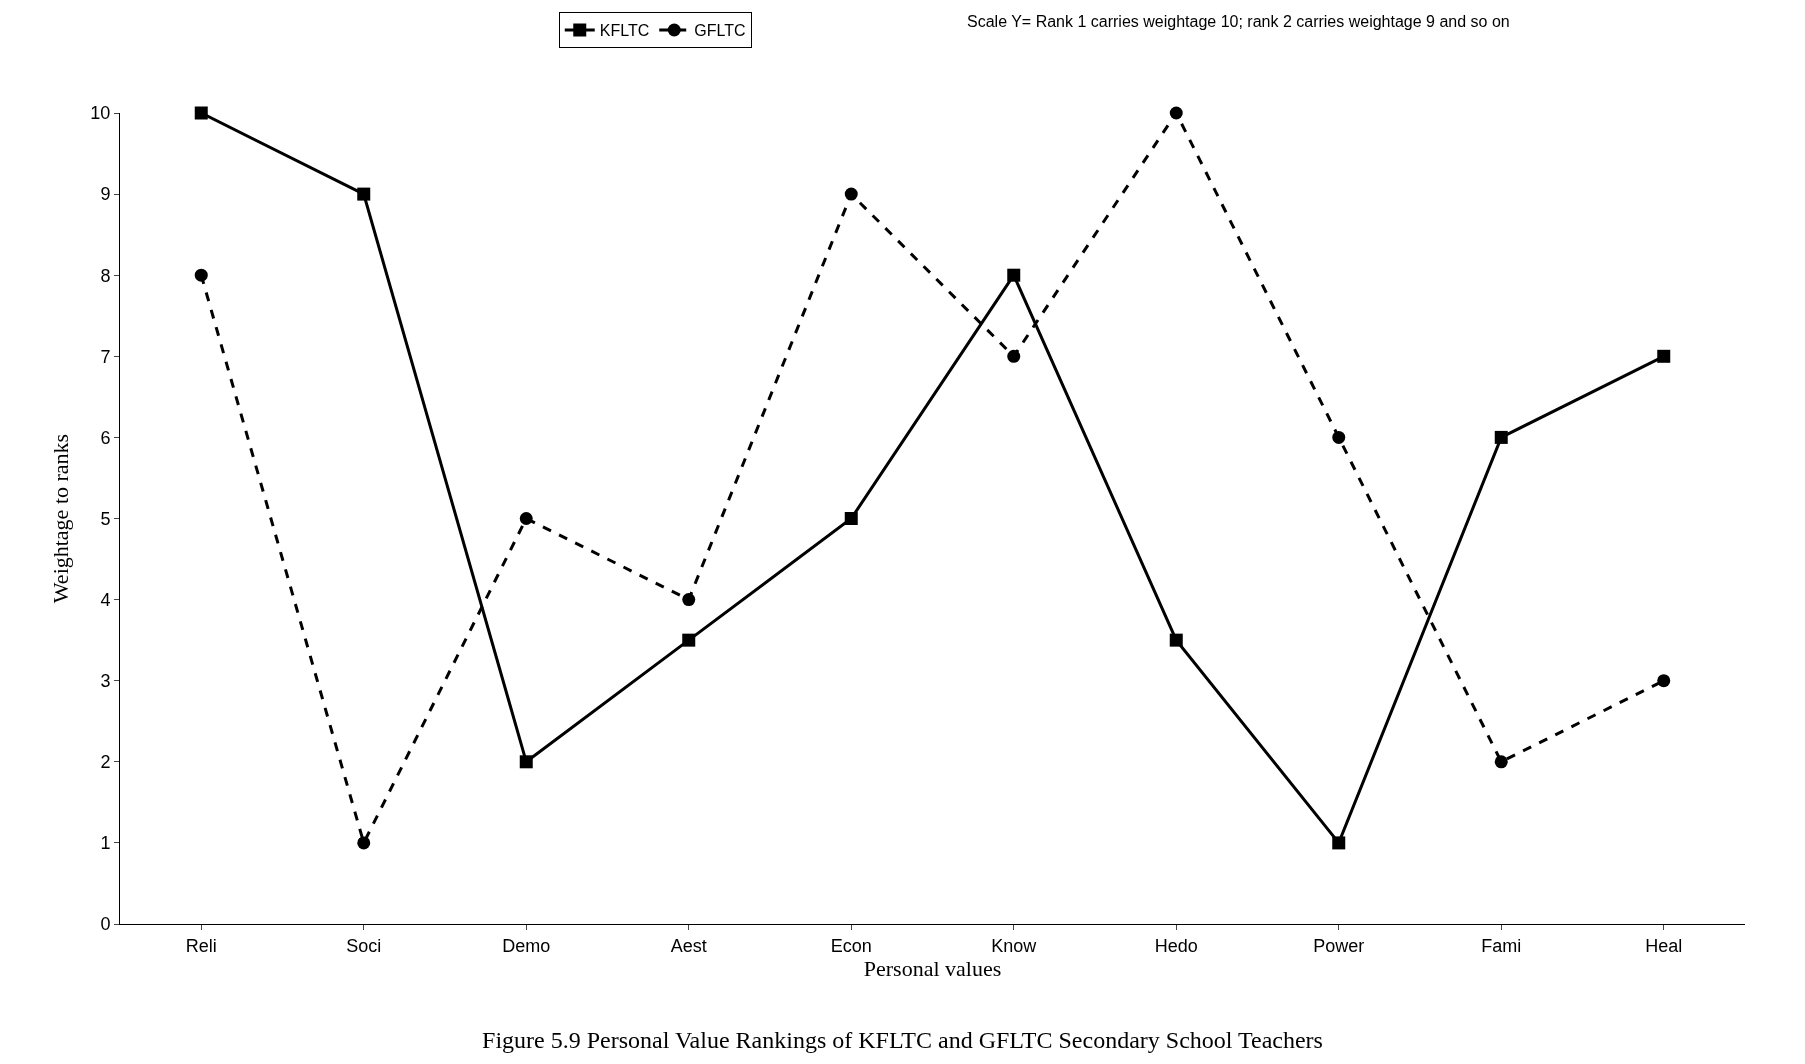  What do you see at coordinates (105, 275) in the screenshot?
I see `y-tick-label: 8` at bounding box center [105, 275].